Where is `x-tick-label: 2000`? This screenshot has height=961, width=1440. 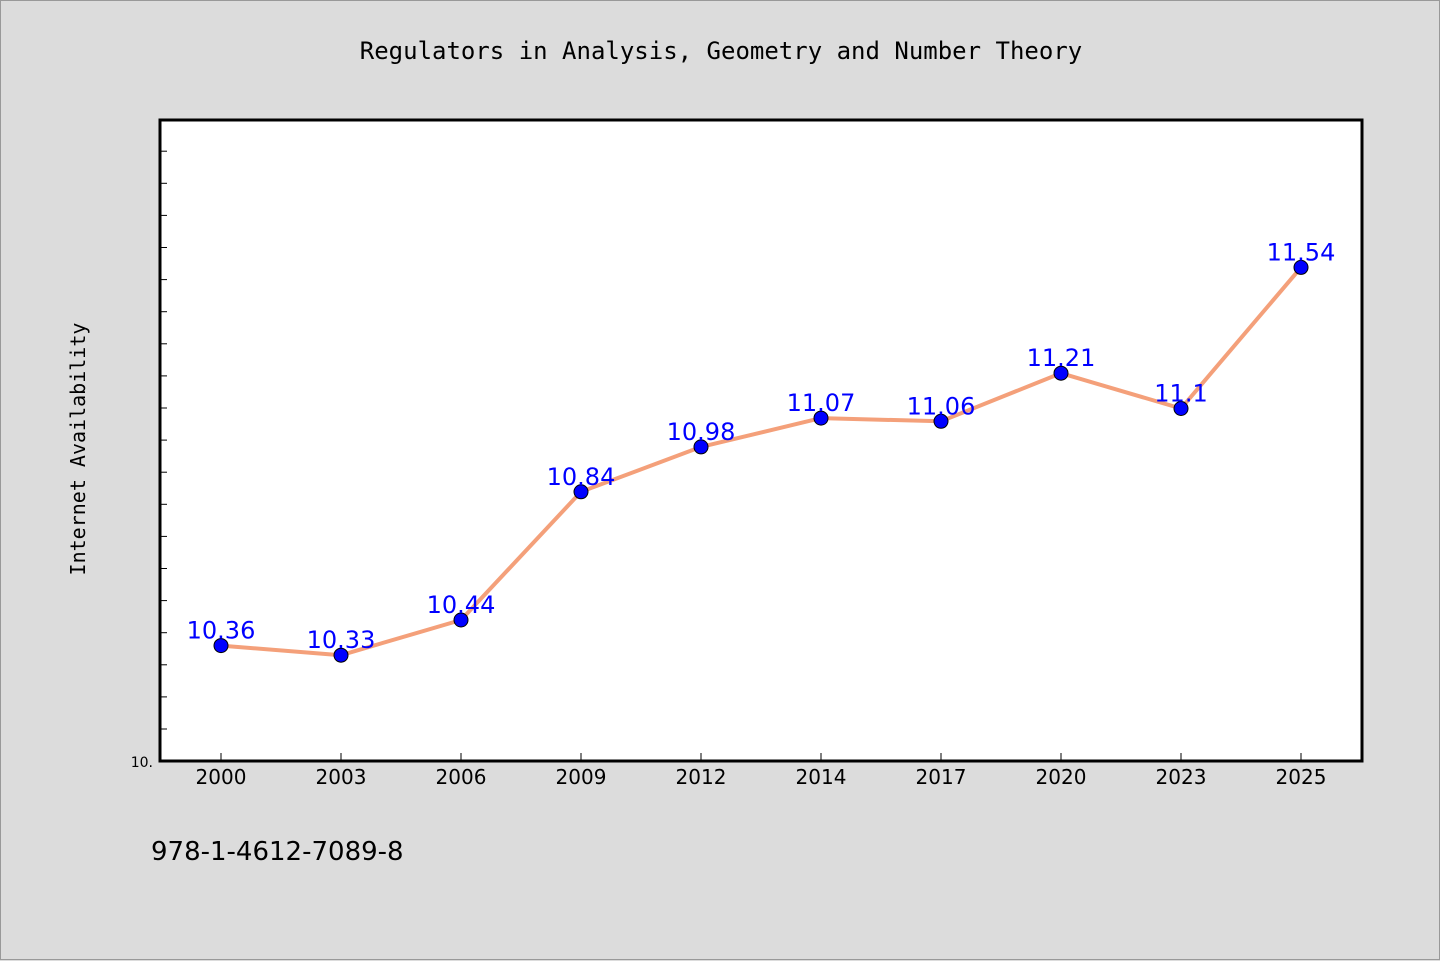 x-tick-label: 2000 is located at coordinates (221, 777).